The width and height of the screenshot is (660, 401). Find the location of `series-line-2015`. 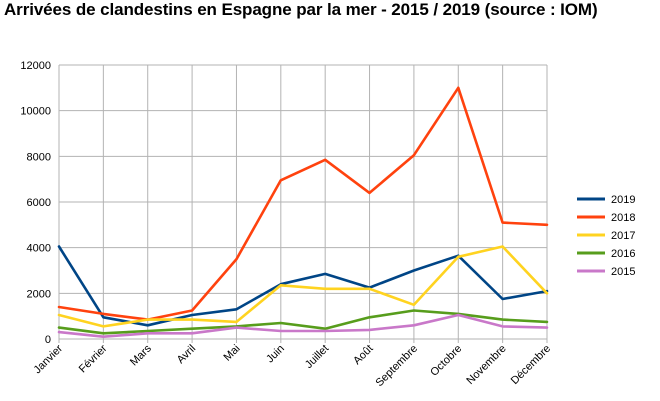

series-line-2015 is located at coordinates (303, 326).